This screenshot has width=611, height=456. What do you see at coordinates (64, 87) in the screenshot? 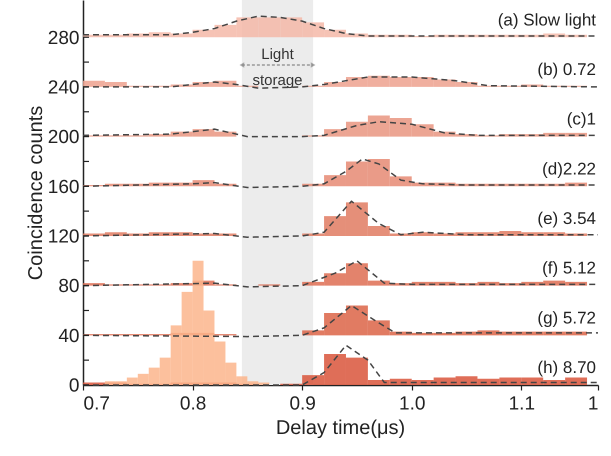
I see `y-tick-label: 240` at bounding box center [64, 87].